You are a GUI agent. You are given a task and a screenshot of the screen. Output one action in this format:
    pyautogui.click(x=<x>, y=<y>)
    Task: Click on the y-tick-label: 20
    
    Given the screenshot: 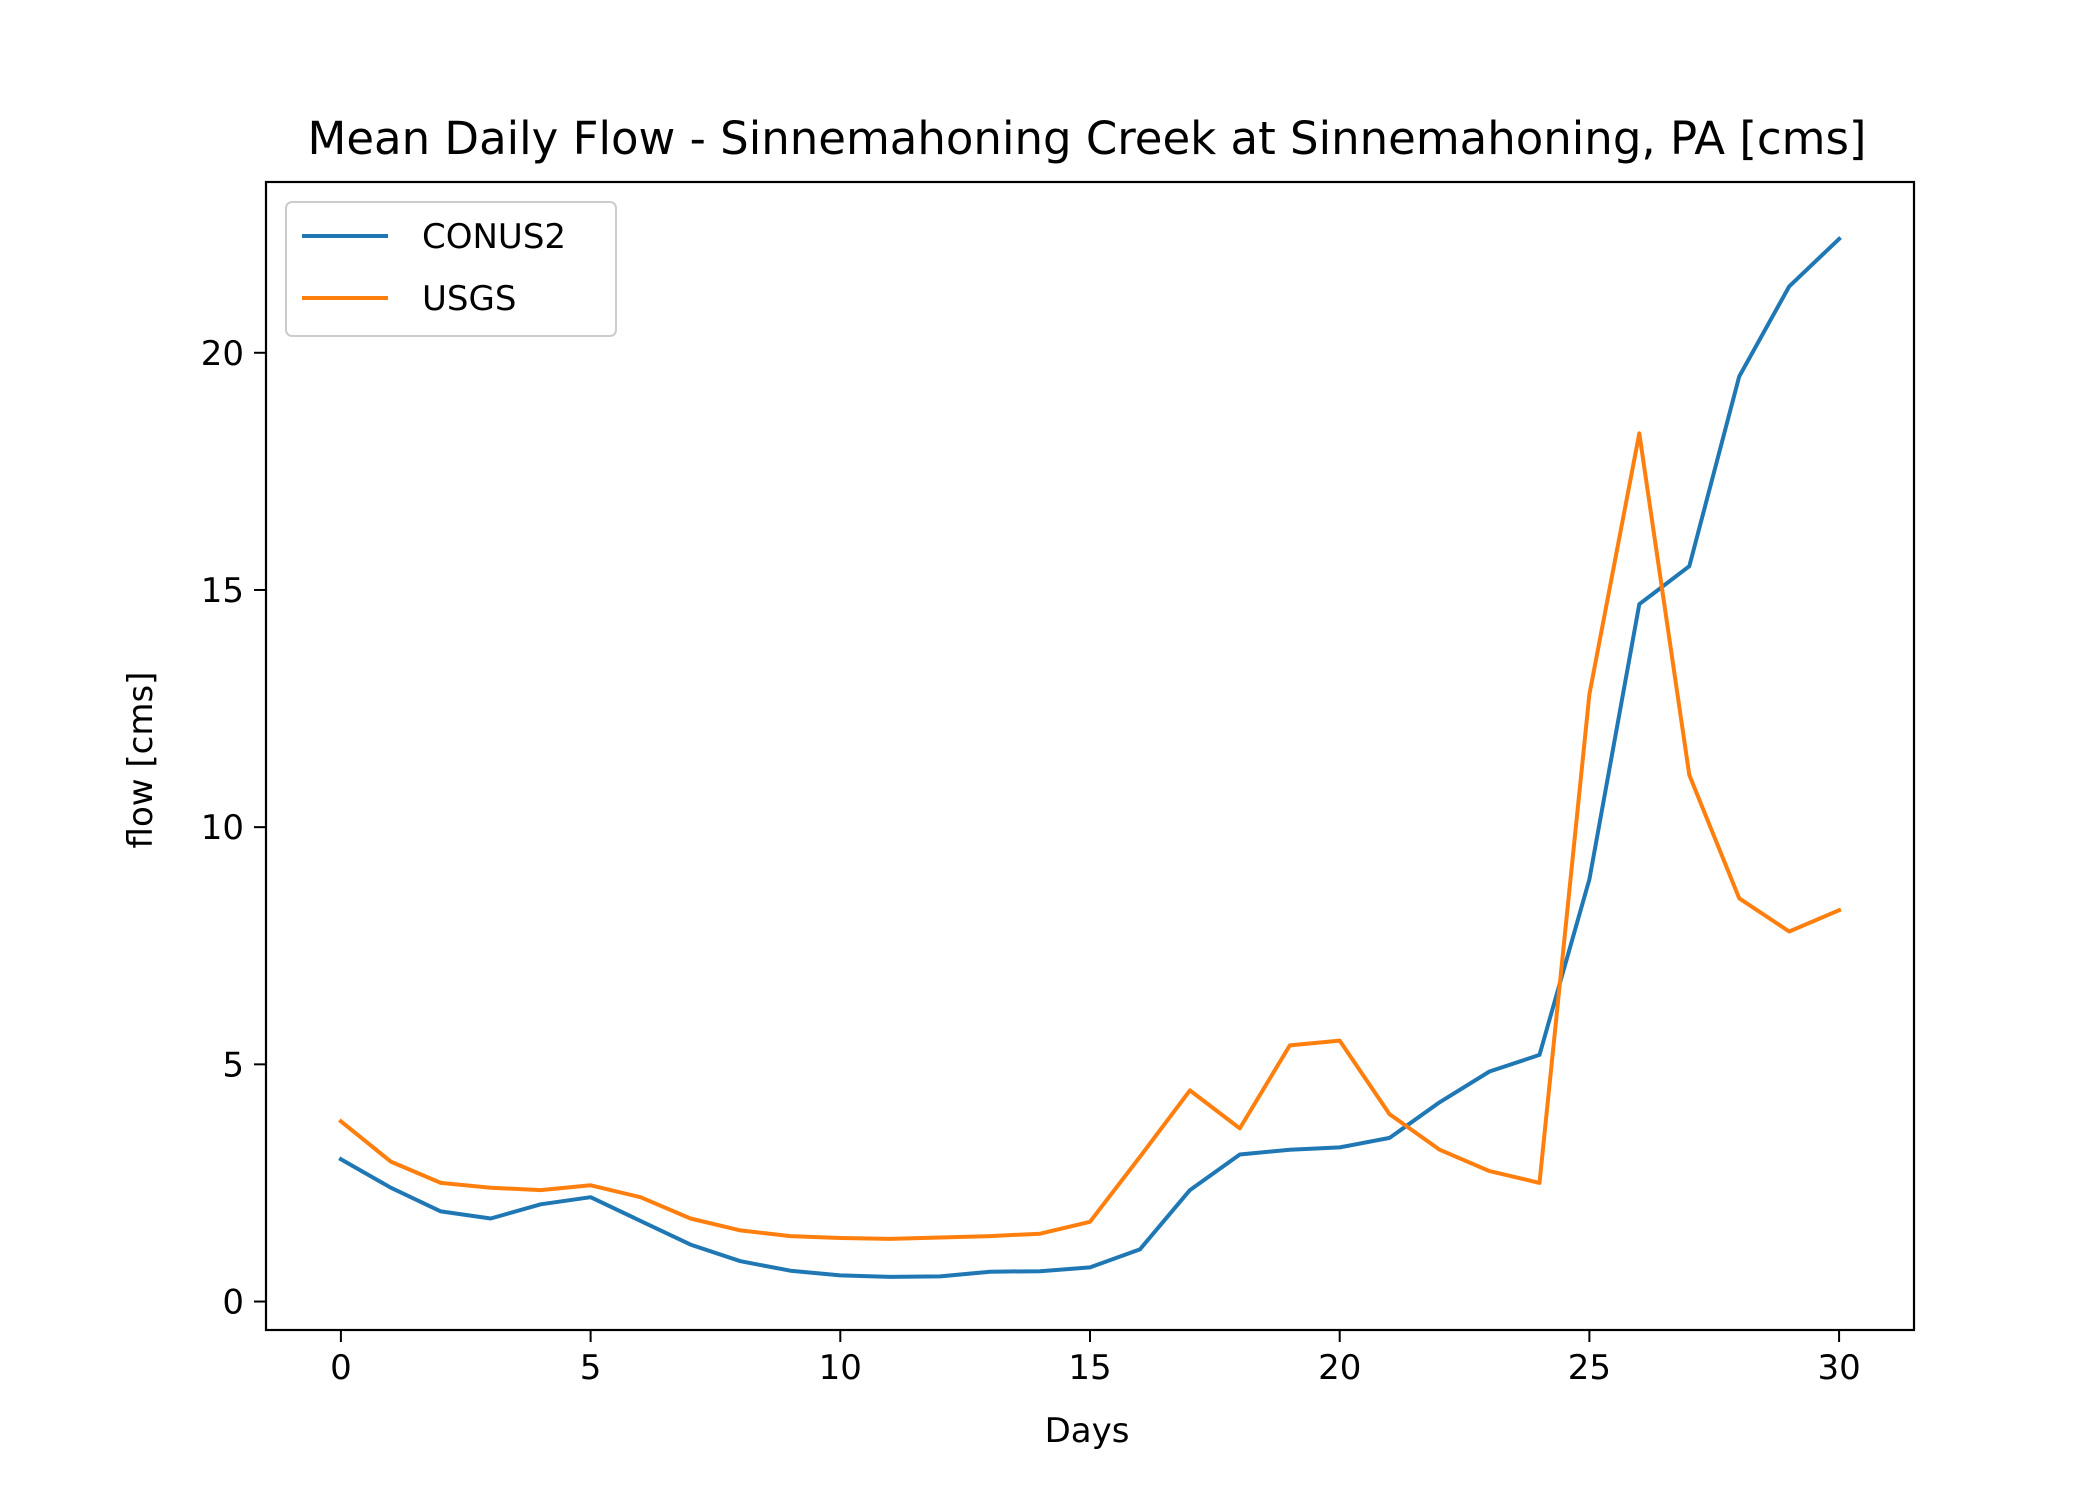 What is the action you would take?
    pyautogui.click(x=222, y=354)
    